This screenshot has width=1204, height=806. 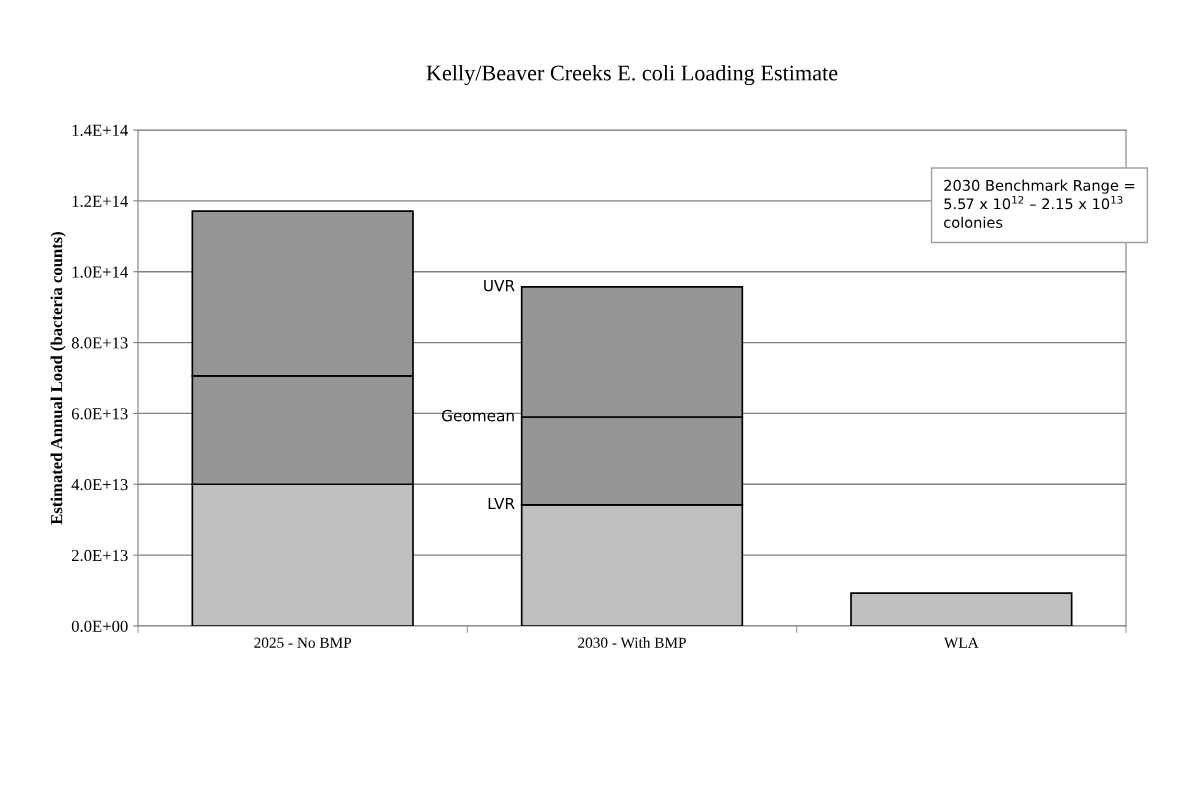 What do you see at coordinates (99, 343) in the screenshot?
I see `y-tick-label: 8.0E+13` at bounding box center [99, 343].